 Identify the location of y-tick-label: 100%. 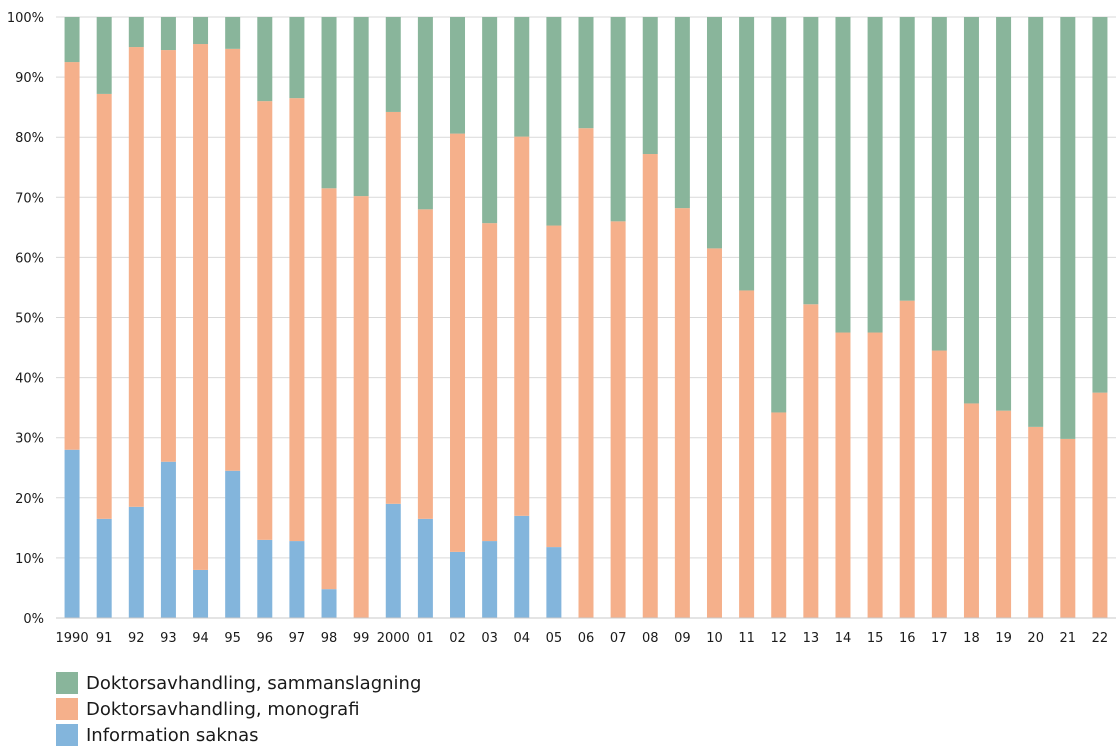
(25, 18).